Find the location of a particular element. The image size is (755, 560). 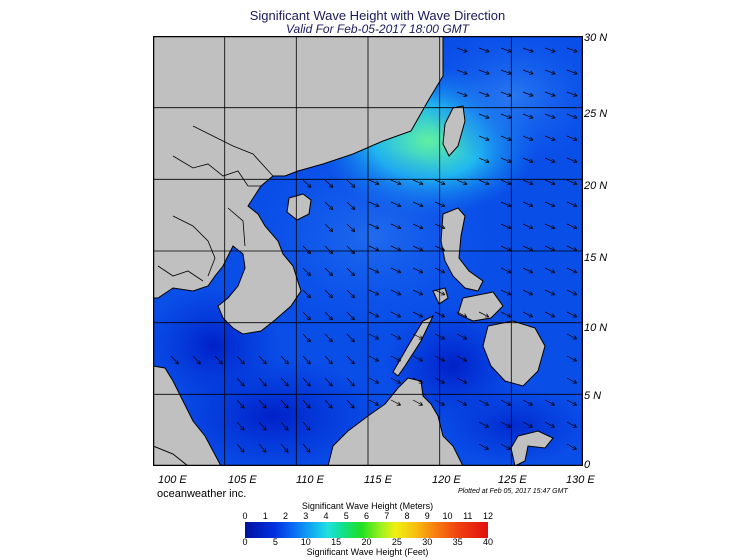

land-malay-peninsula is located at coordinates (187, 415).